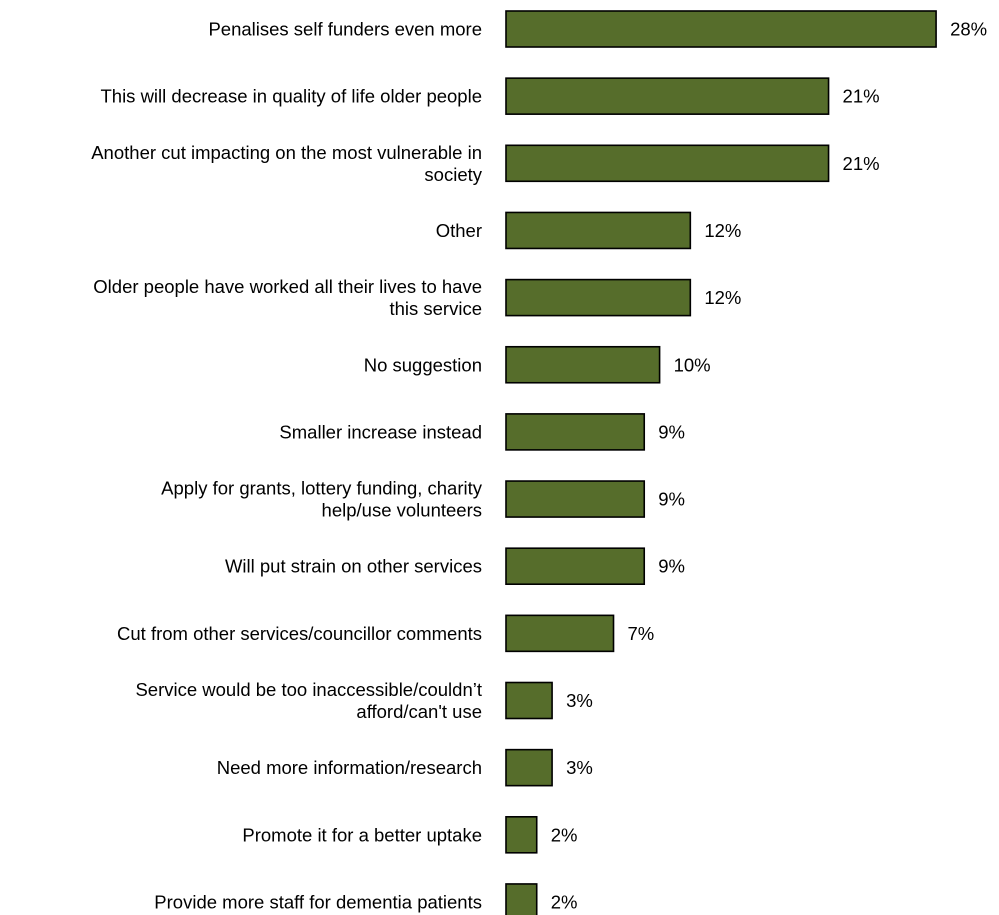  What do you see at coordinates (353, 566) in the screenshot?
I see `category-label: Will put strain on other services` at bounding box center [353, 566].